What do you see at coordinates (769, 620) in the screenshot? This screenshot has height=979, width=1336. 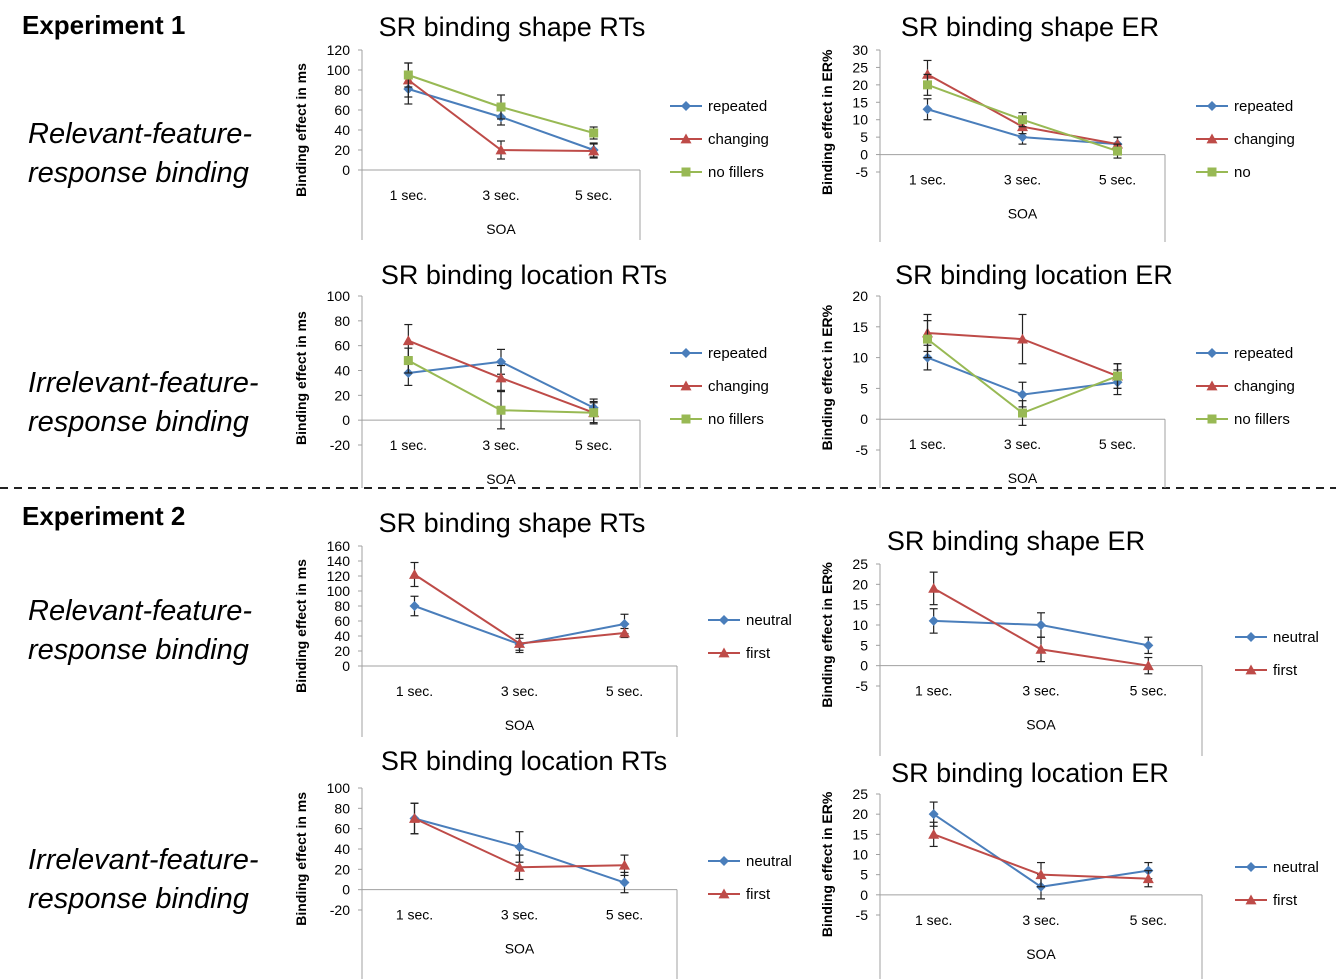 I see `legend-label: neutral` at bounding box center [769, 620].